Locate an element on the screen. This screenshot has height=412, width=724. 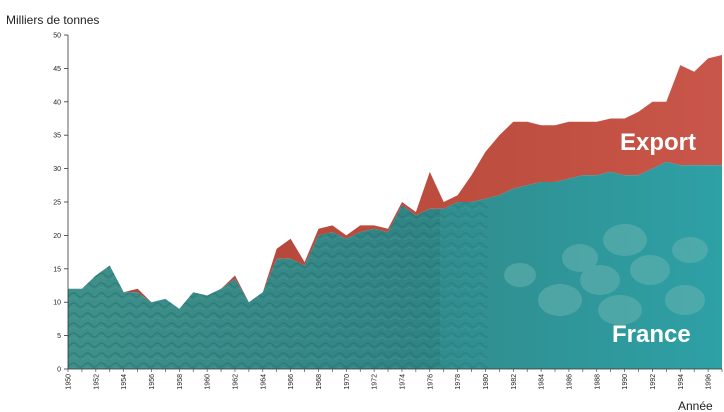
y-tick-label: 20 is located at coordinates (57, 236).